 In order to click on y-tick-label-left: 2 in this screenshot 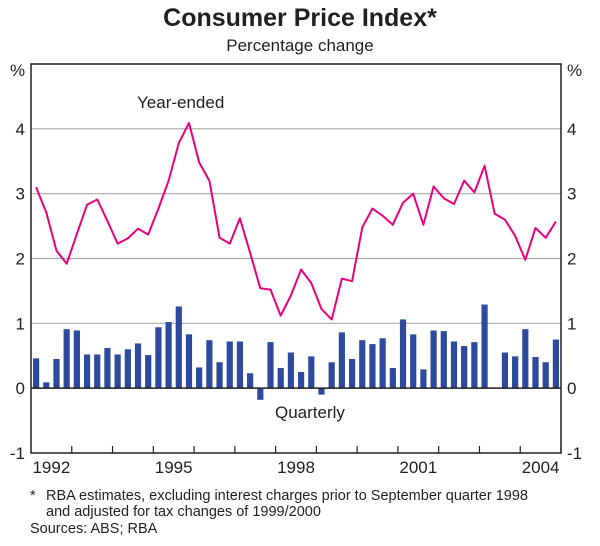, I will do `click(20, 259)`.